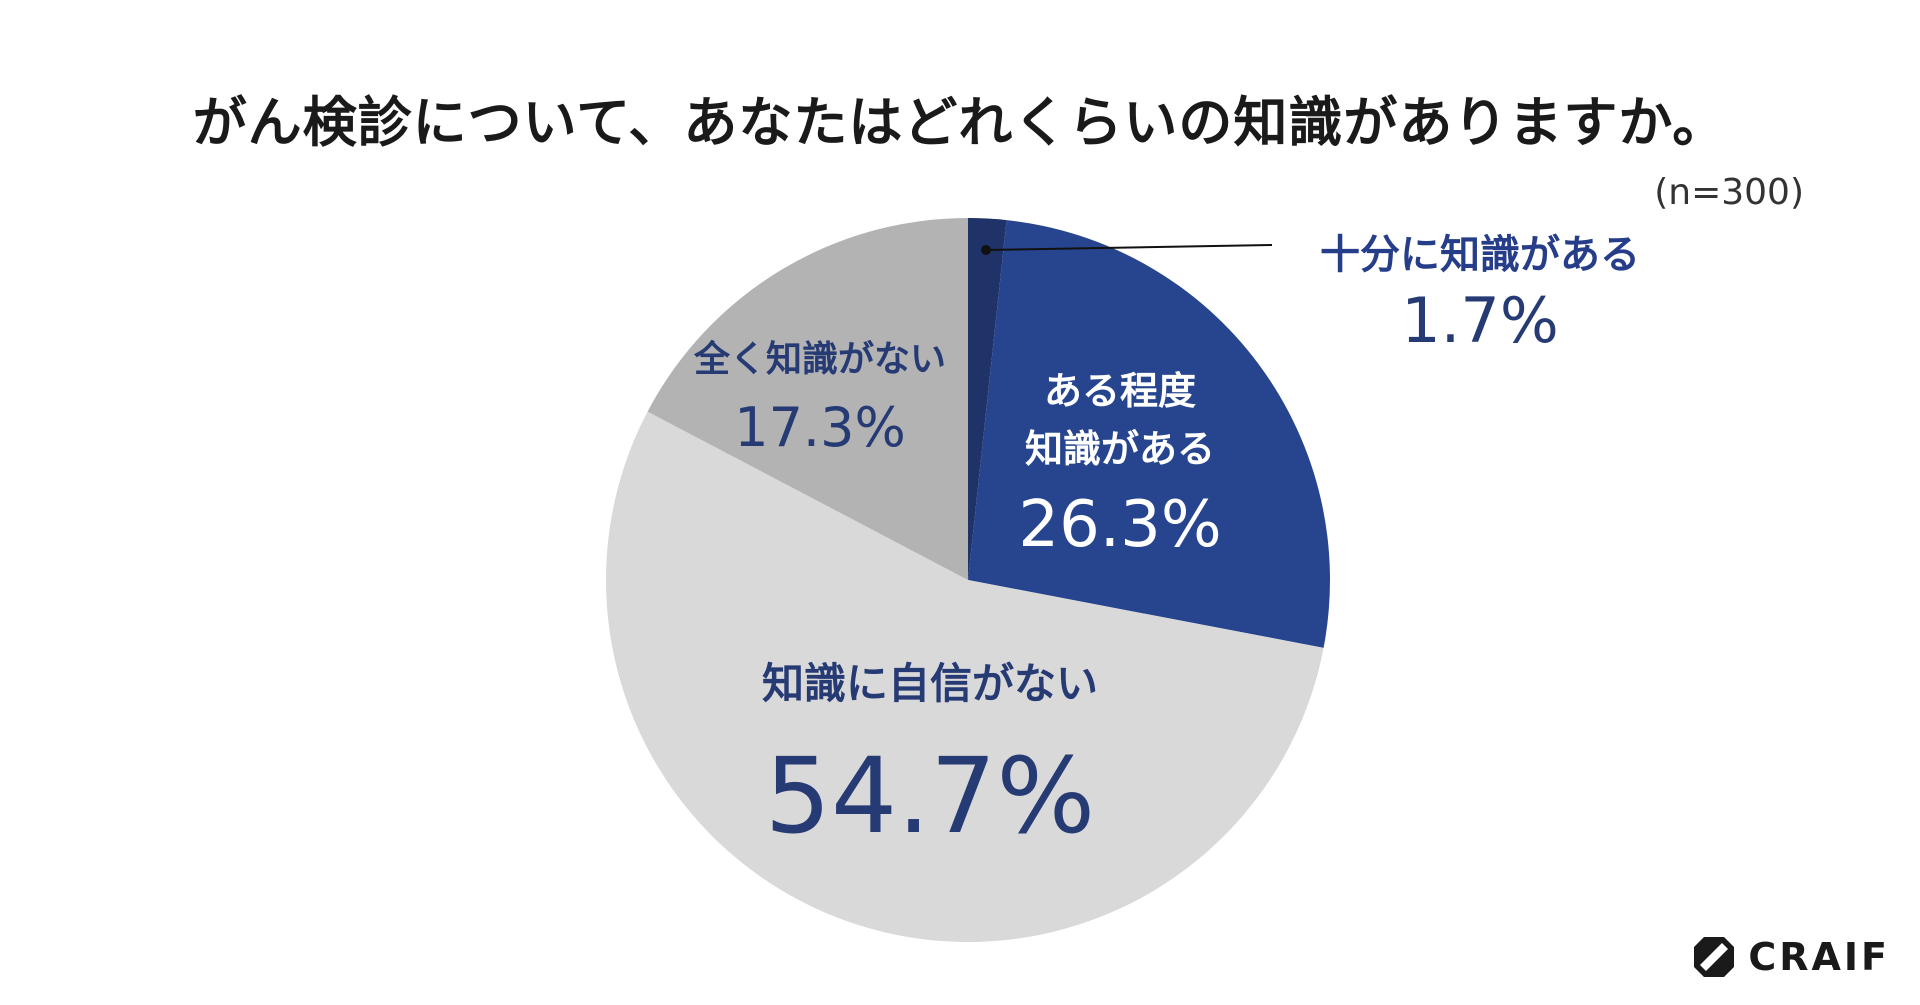  I want to click on slice-percent: 17.3%, so click(820, 427).